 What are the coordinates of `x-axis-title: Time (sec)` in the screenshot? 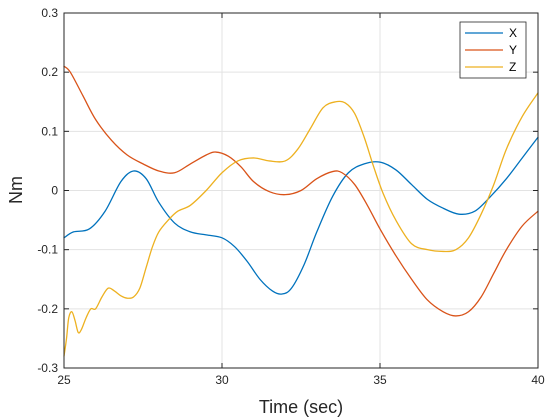 It's located at (301, 407).